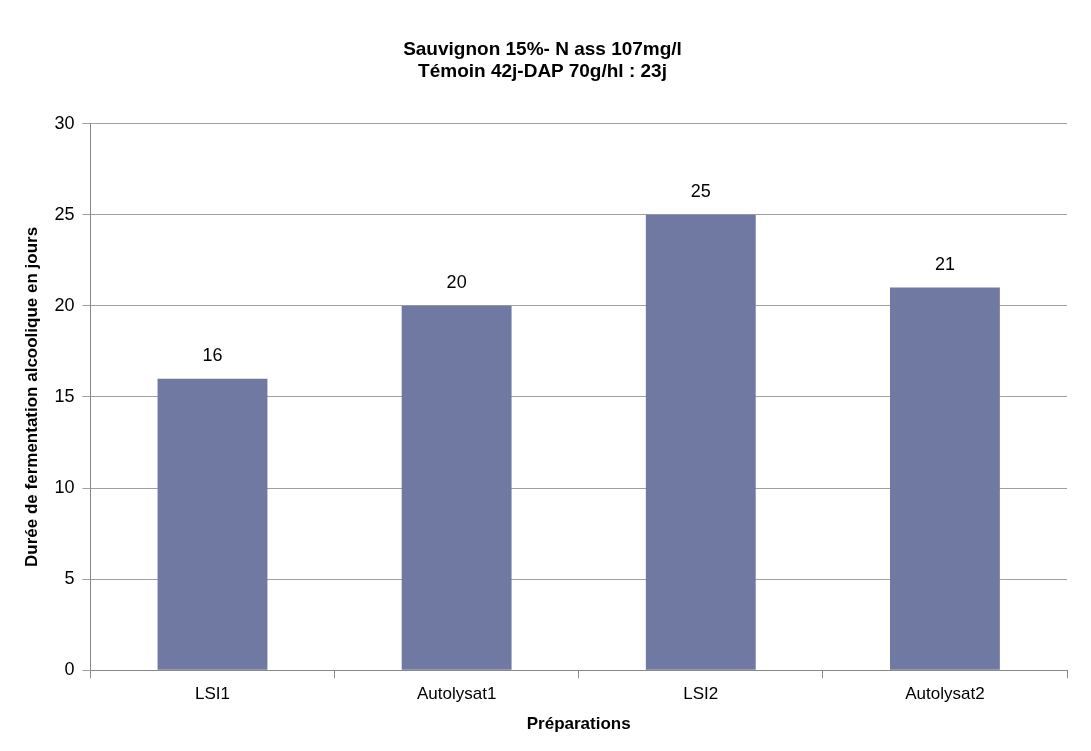 The height and width of the screenshot is (751, 1091). I want to click on y-tick-label: 5, so click(69, 578).